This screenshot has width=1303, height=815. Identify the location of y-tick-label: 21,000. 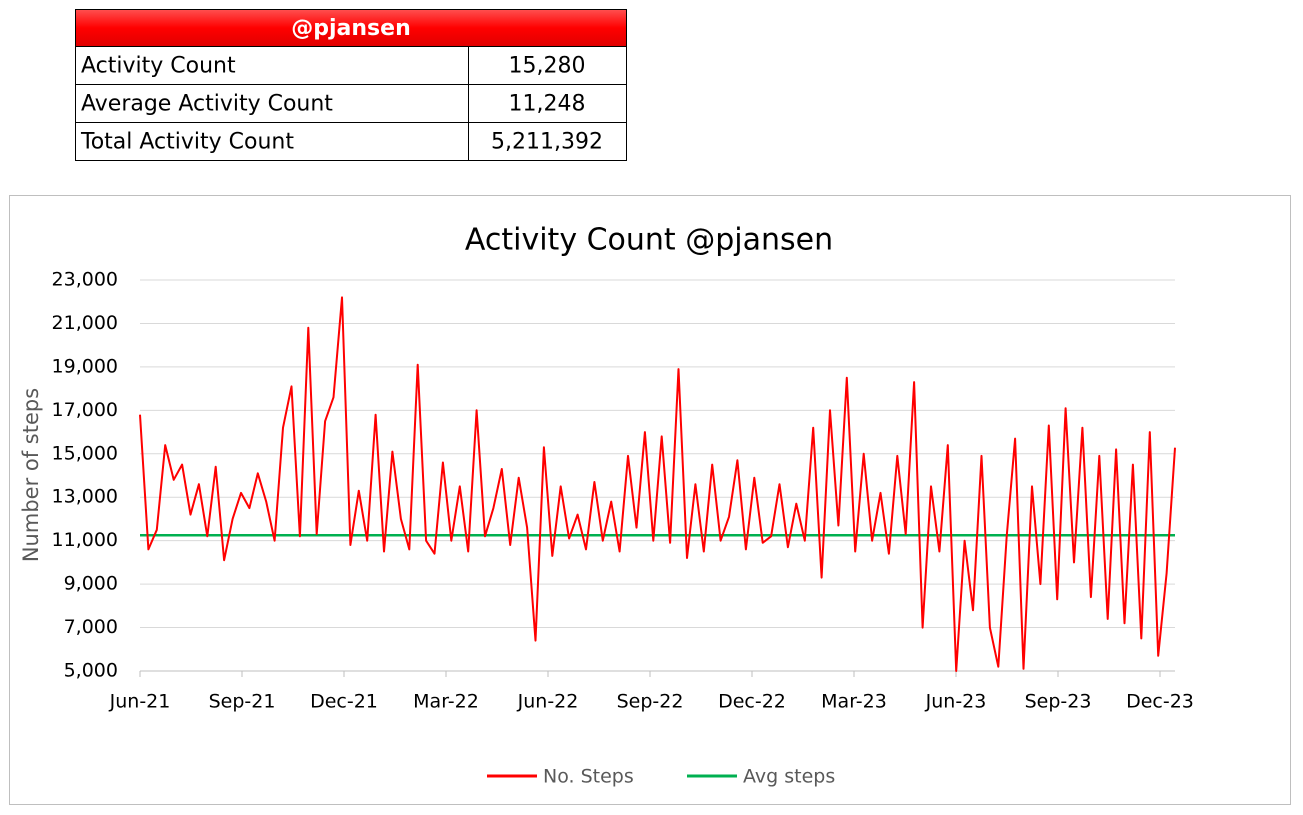
(85, 323).